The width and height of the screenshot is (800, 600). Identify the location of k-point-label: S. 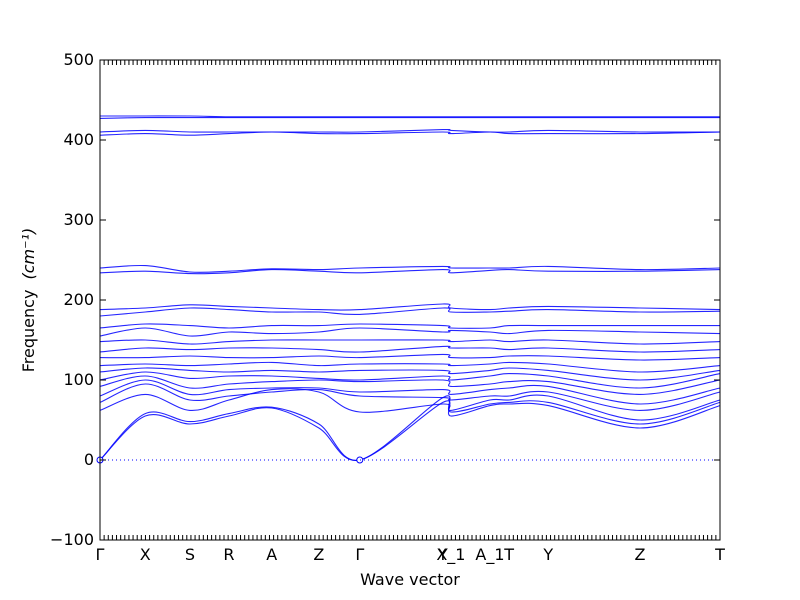
(190, 554).